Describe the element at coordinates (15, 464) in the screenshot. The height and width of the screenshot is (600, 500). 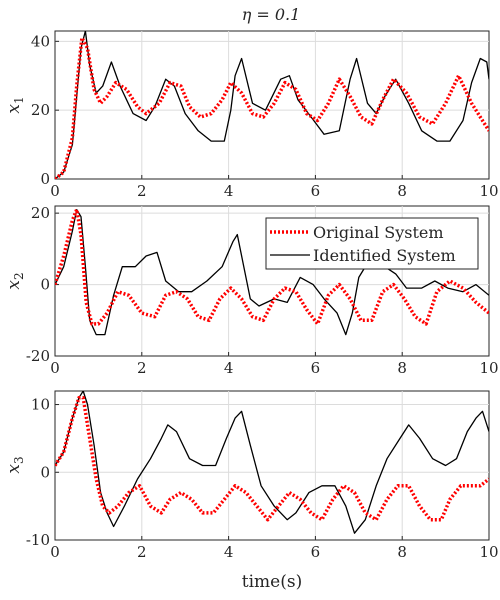
I see `y-axis-label-x3: x3` at that location.